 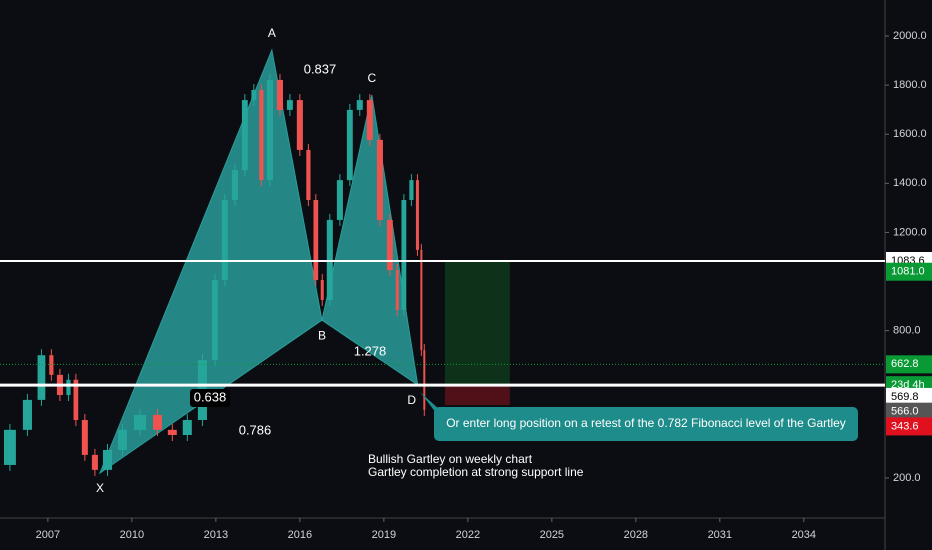 I want to click on y-tick-label: 1800.0, so click(x=910, y=85).